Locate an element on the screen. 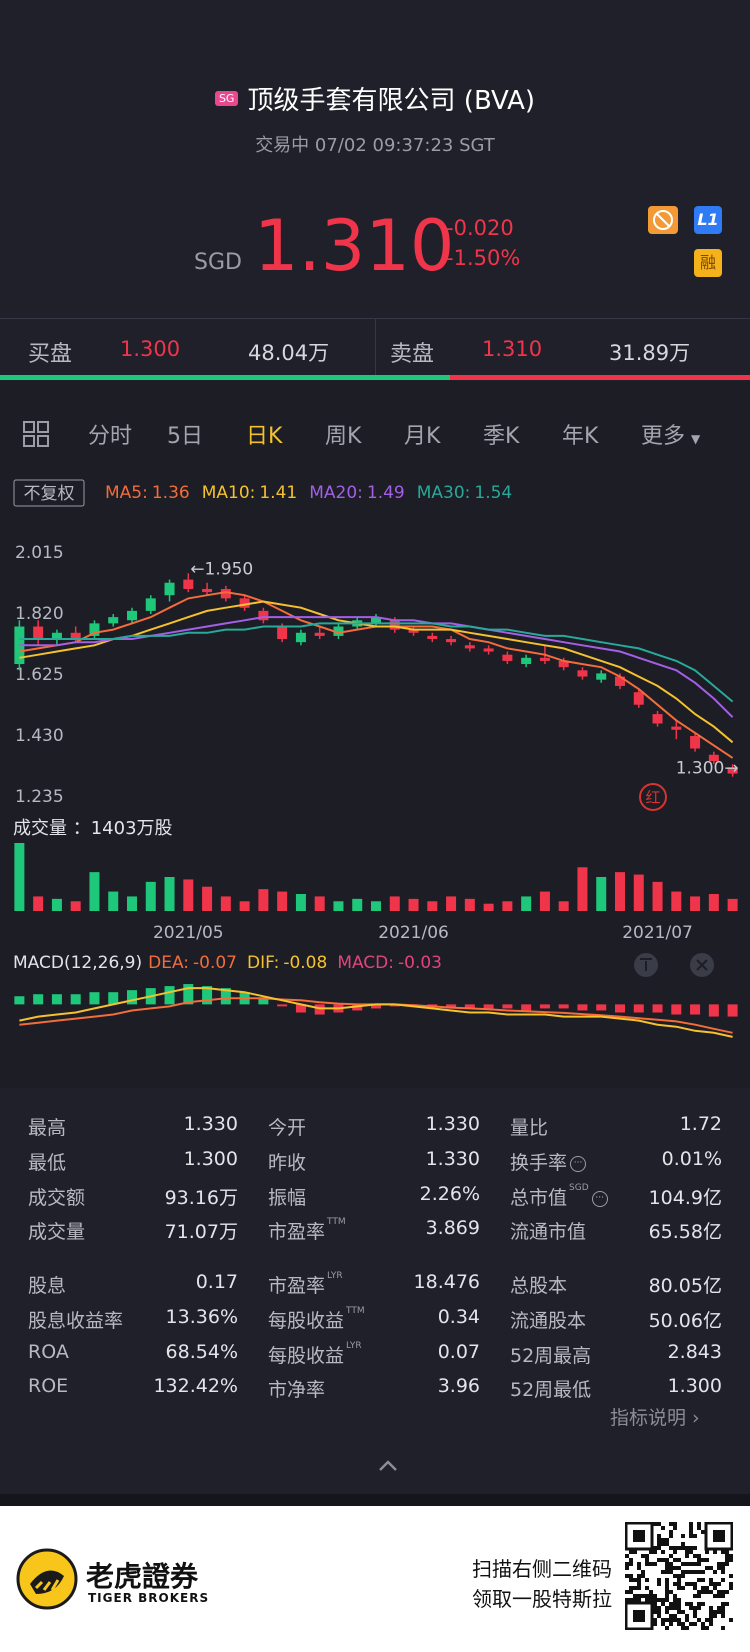 The width and height of the screenshot is (750, 1652). stat-value: 3.96 is located at coordinates (458, 1386).